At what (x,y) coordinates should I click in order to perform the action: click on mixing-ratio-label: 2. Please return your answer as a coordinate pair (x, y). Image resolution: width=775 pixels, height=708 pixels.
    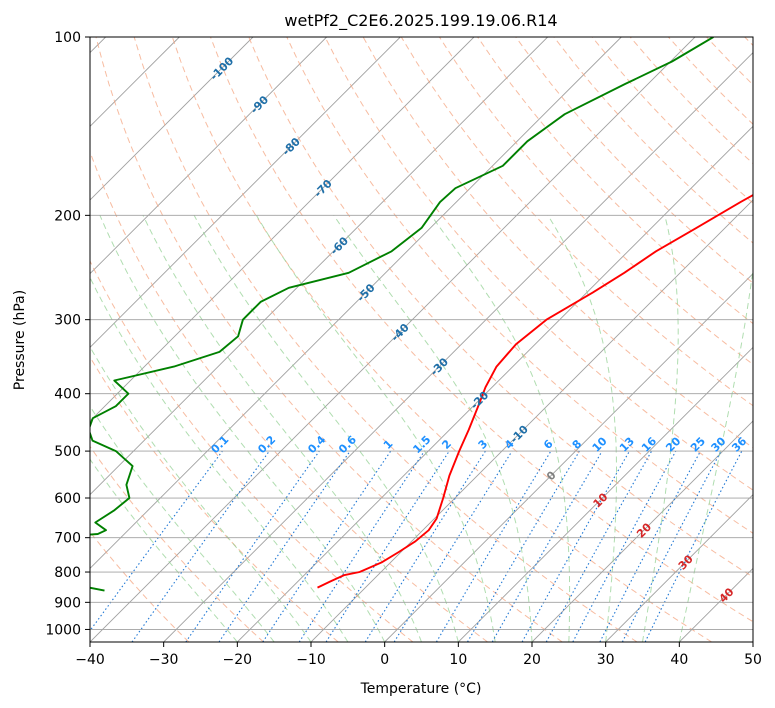
    Looking at the image, I should click on (446, 444).